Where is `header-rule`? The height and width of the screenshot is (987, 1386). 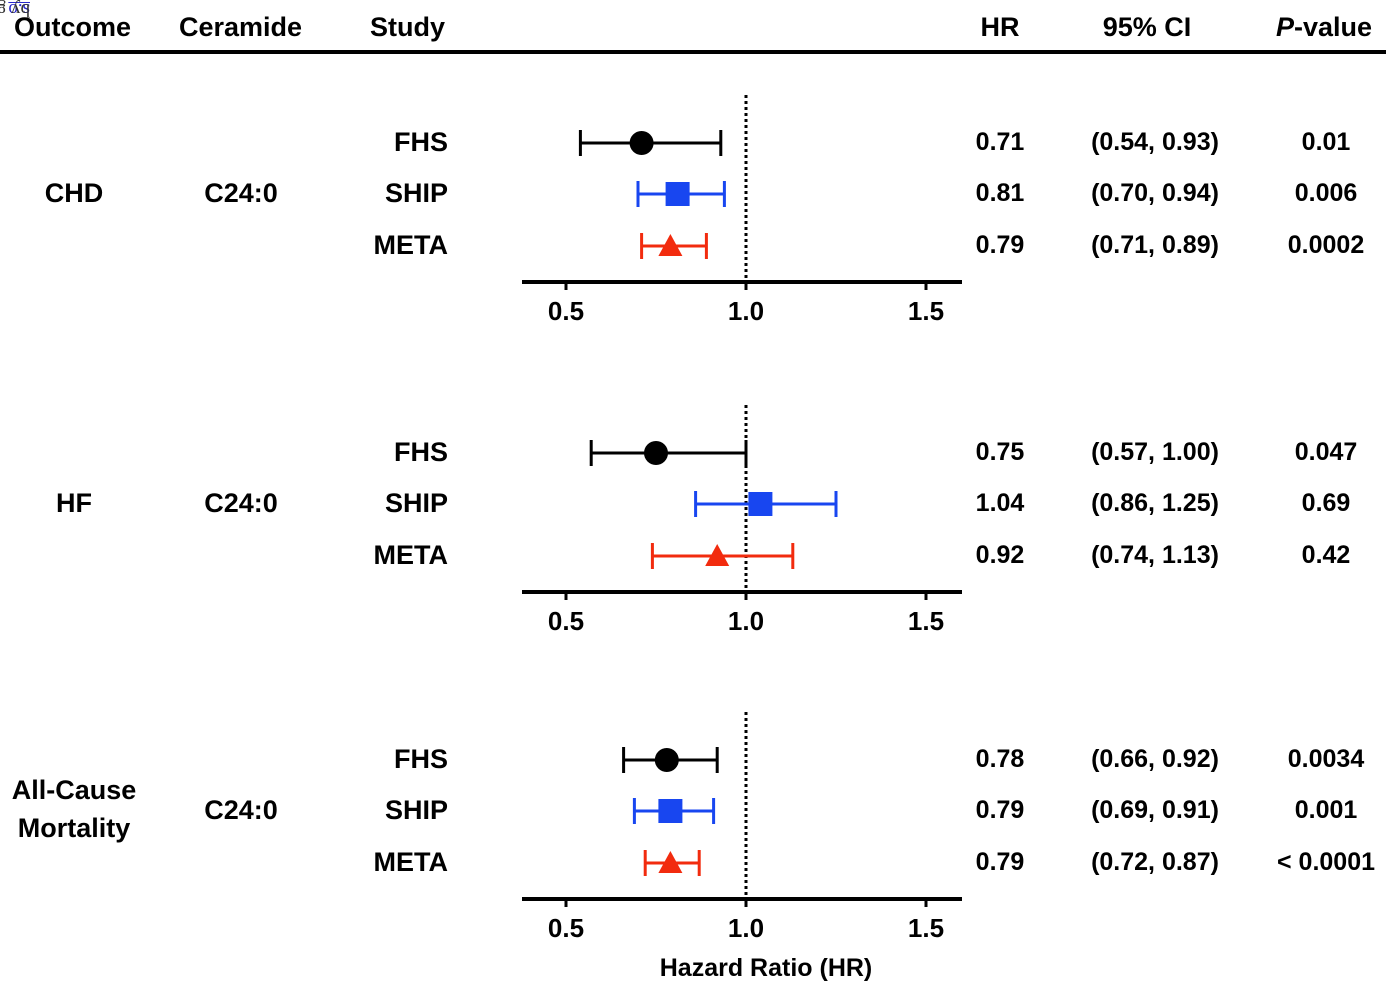 header-rule is located at coordinates (693, 52).